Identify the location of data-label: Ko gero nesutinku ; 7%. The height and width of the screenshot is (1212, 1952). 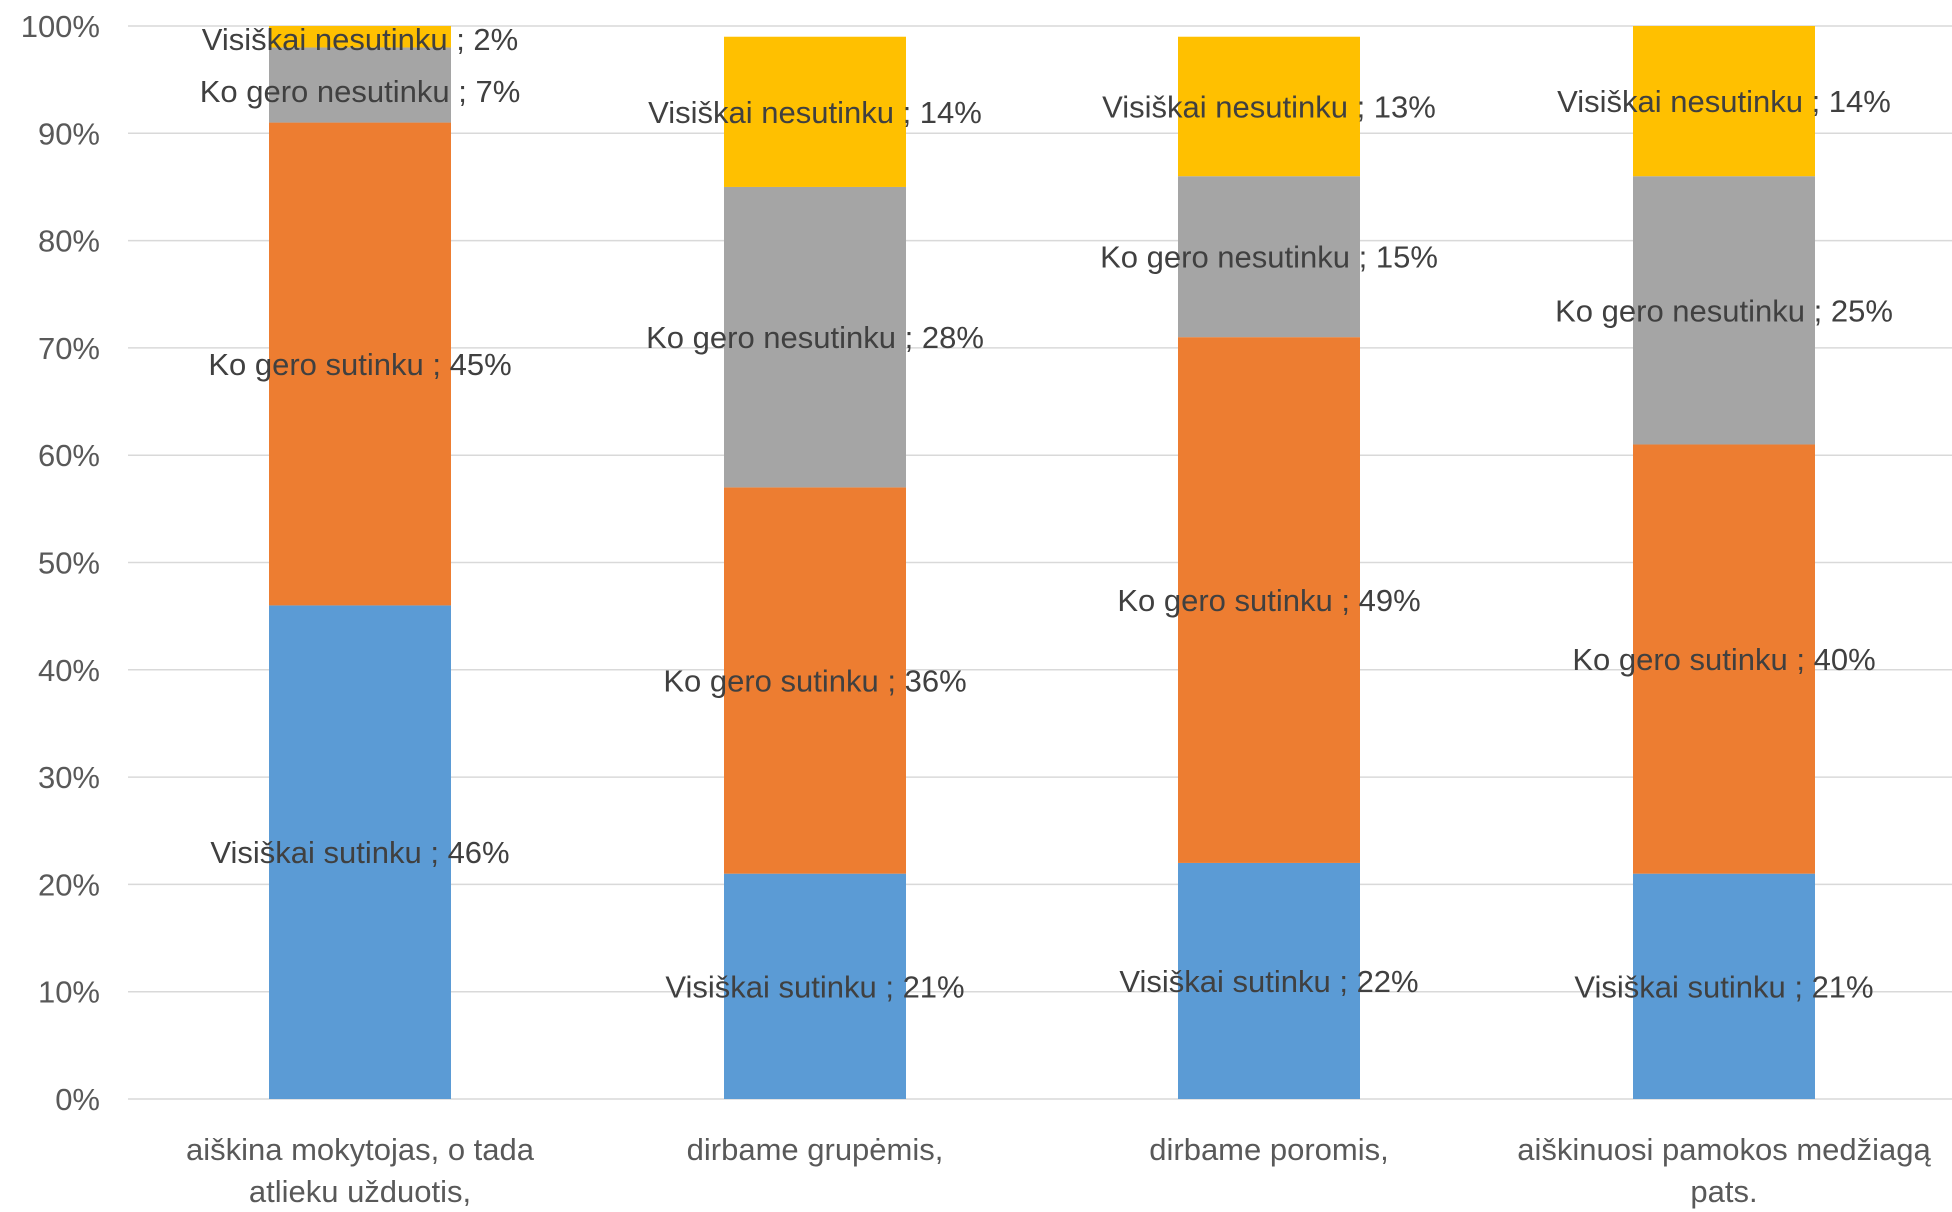
(360, 91).